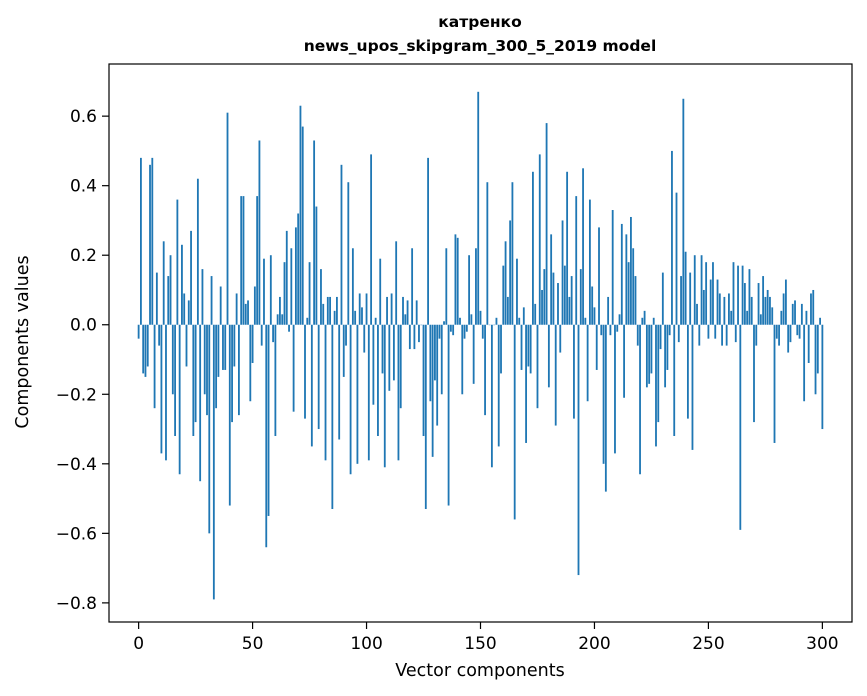 This screenshot has height=696, width=867. I want to click on x-tick-label: 0, so click(138, 644).